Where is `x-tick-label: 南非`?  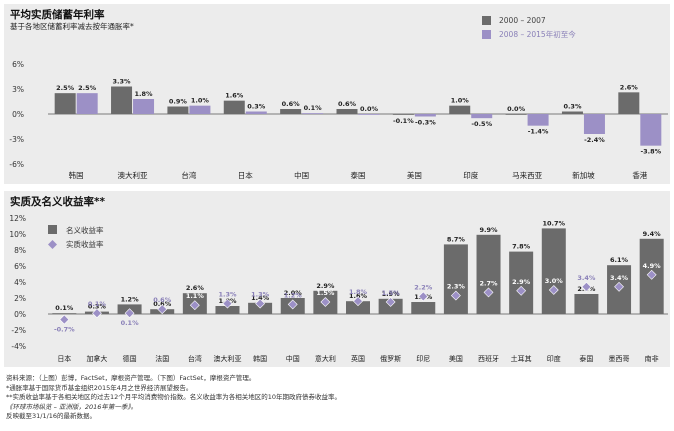 x-tick-label: 南非 is located at coordinates (652, 358).